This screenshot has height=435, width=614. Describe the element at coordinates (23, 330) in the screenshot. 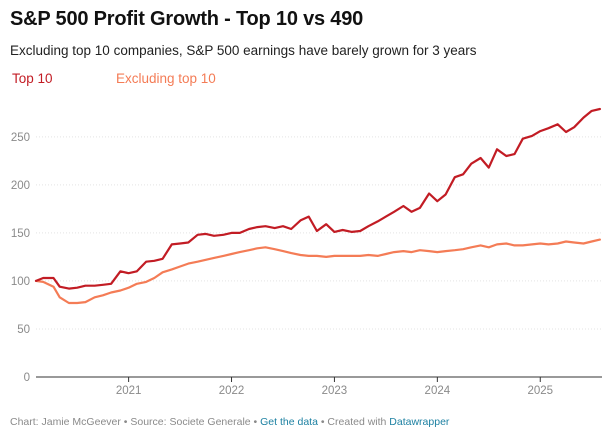

I see `y-tick-label: 50` at that location.